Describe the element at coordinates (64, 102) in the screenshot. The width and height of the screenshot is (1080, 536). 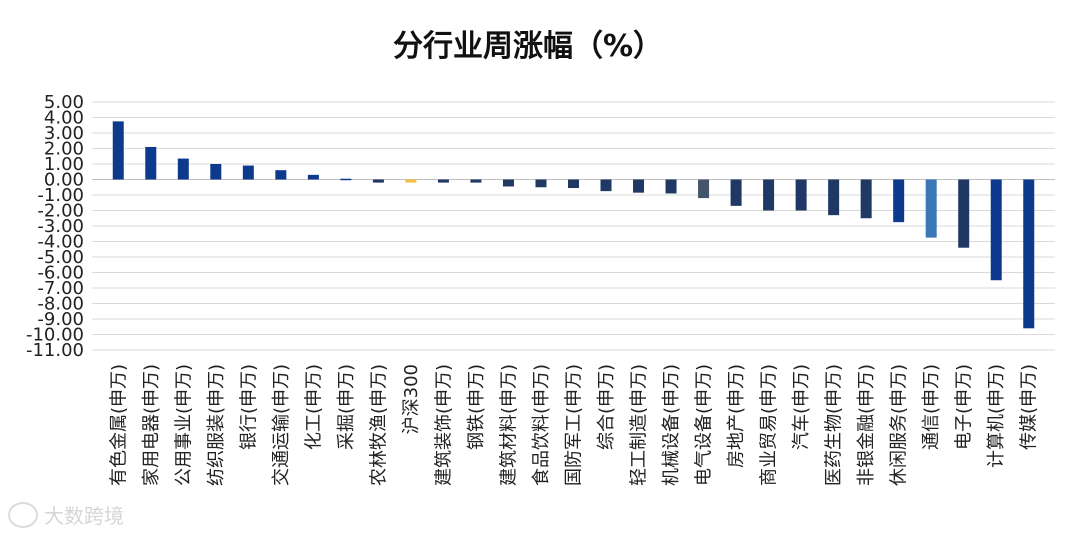
I see `y-tick-label: 5.00` at that location.